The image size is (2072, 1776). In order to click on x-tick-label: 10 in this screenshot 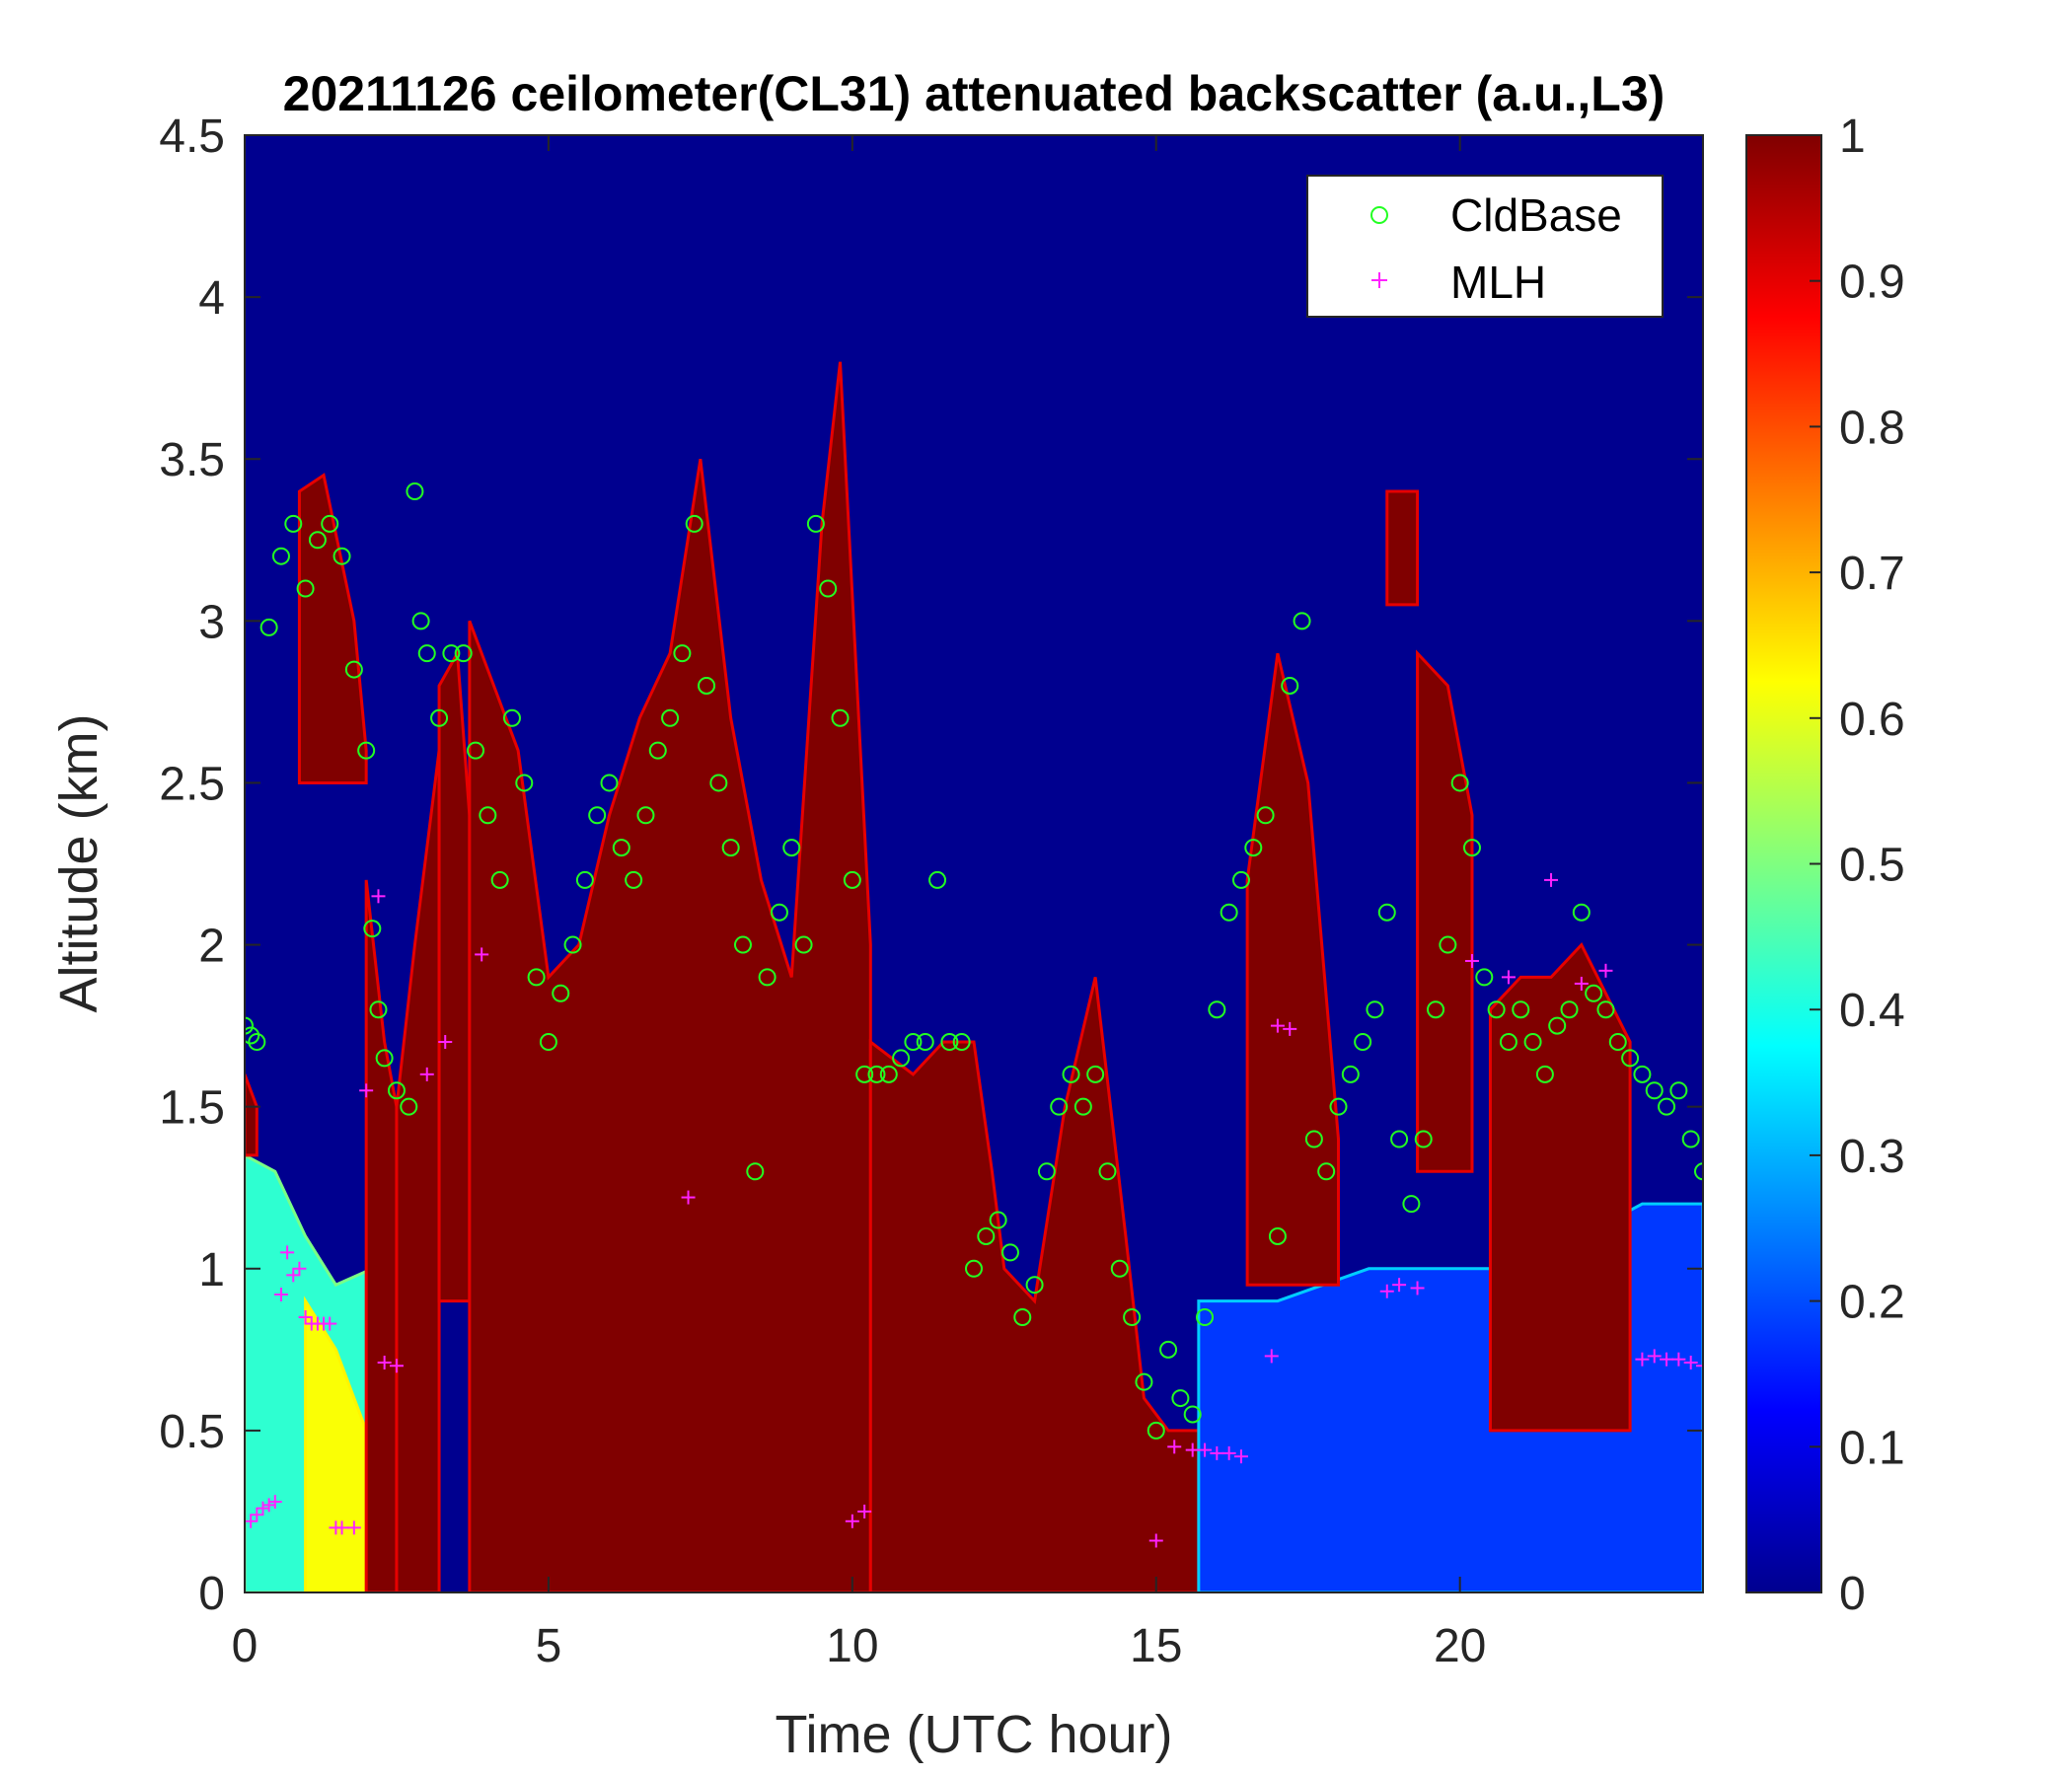, I will do `click(852, 1646)`.